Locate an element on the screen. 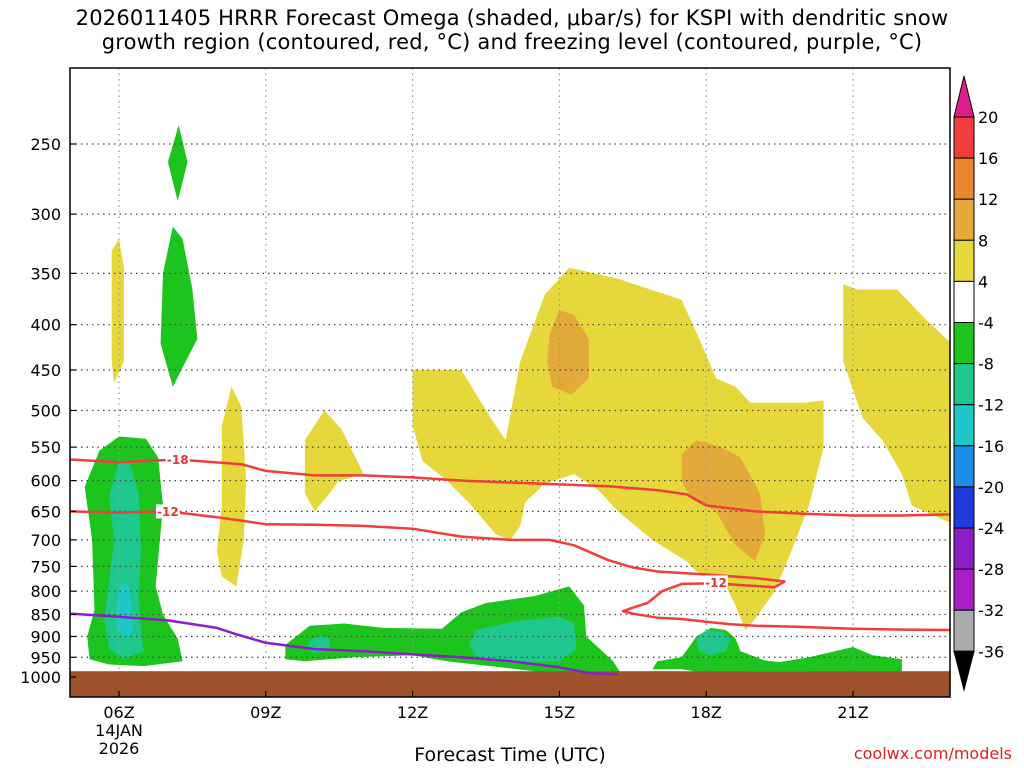  contour-label-minus-18-isotherm: -18 is located at coordinates (178, 460).